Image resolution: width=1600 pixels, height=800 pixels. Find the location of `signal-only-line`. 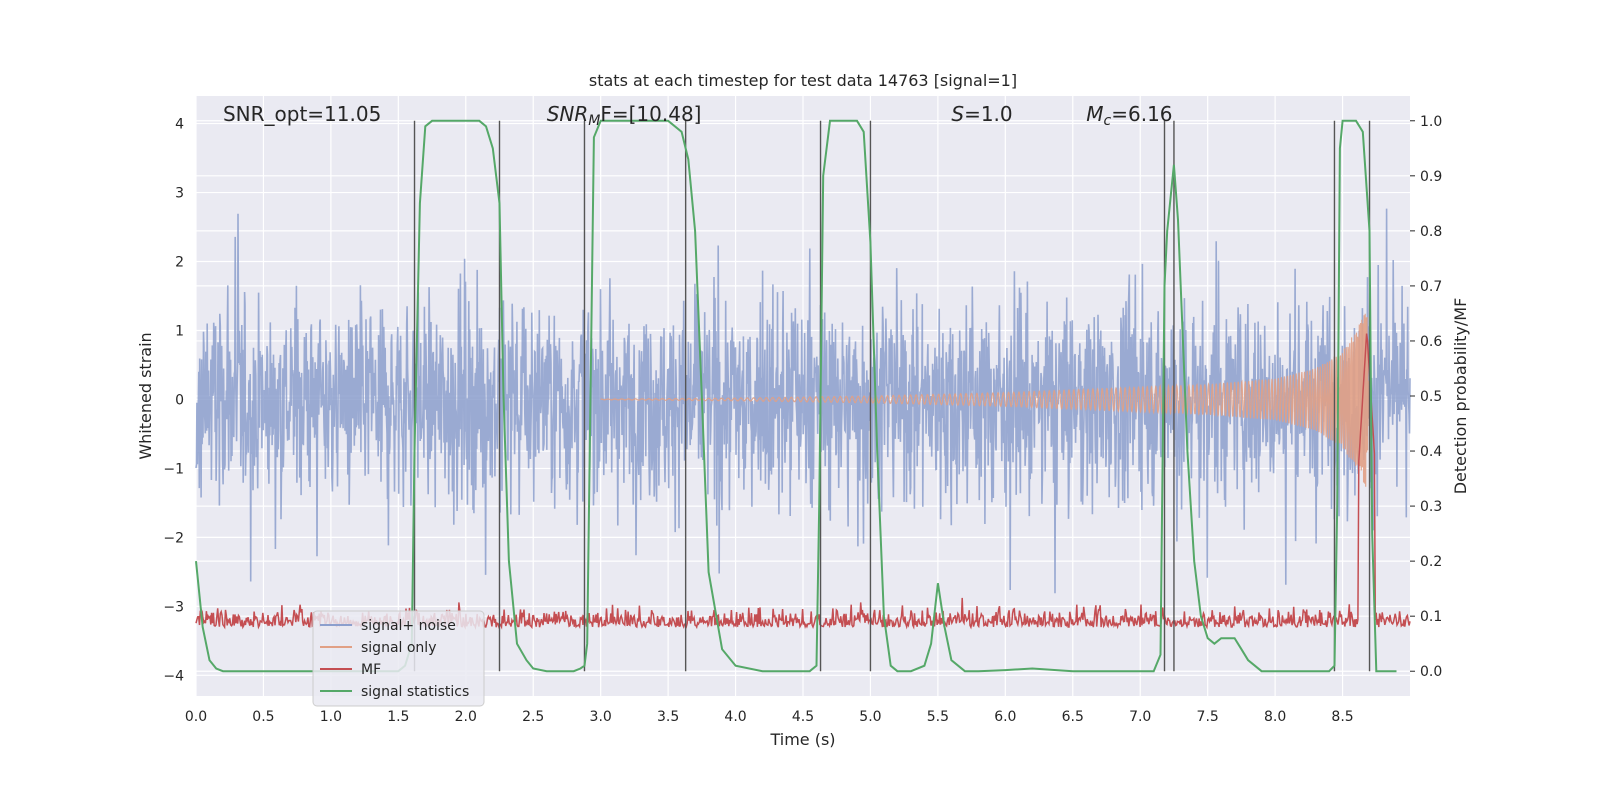

signal-only-line is located at coordinates (985, 400).